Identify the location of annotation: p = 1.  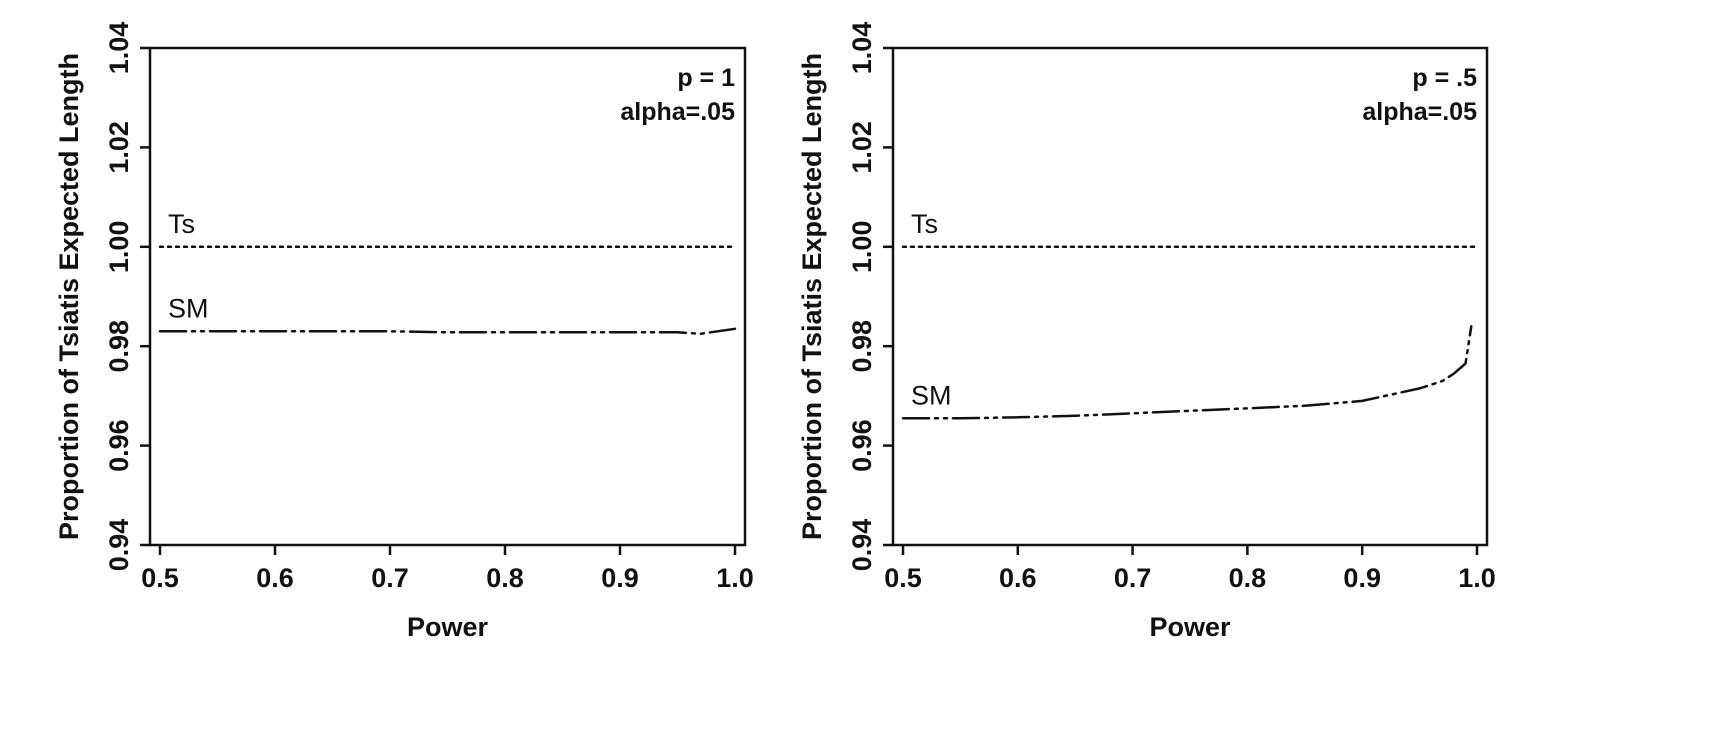
(706, 78).